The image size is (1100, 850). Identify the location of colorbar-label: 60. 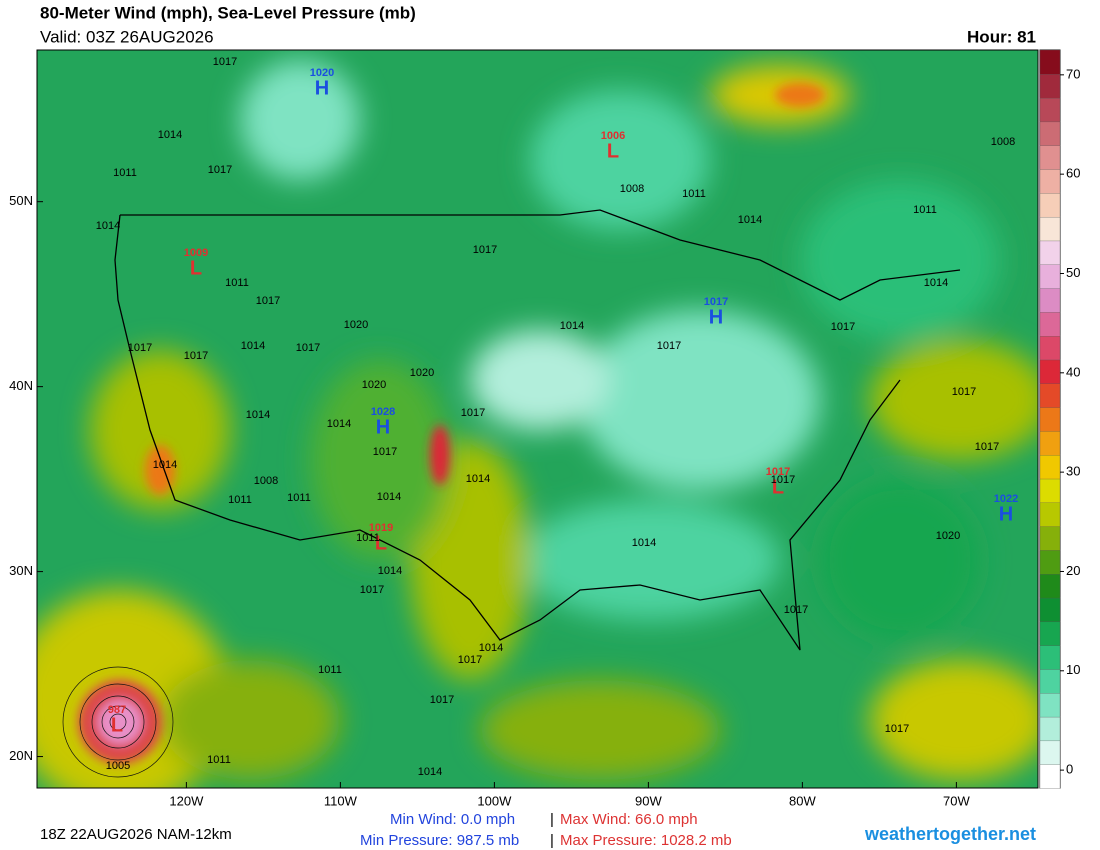
(1073, 173).